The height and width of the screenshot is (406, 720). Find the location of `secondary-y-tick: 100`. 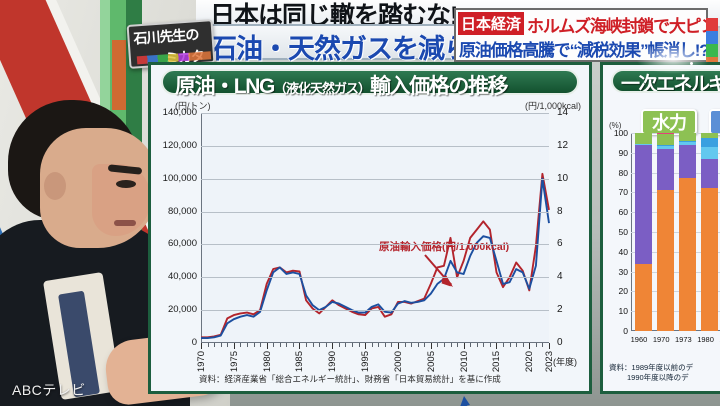

secondary-y-tick: 100 is located at coordinates (620, 133).